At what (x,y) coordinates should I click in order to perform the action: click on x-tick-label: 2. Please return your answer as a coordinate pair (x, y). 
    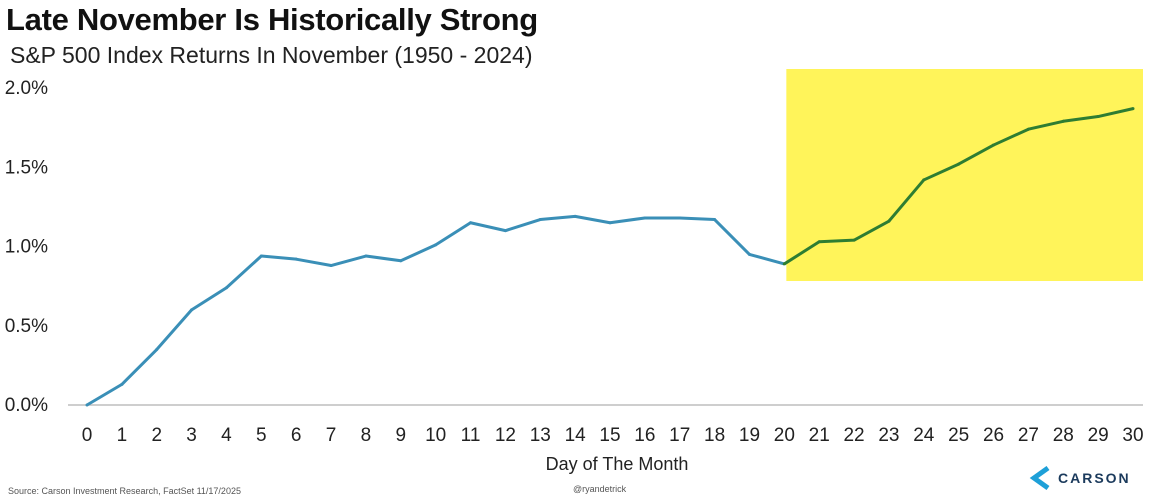
    Looking at the image, I should click on (156, 435).